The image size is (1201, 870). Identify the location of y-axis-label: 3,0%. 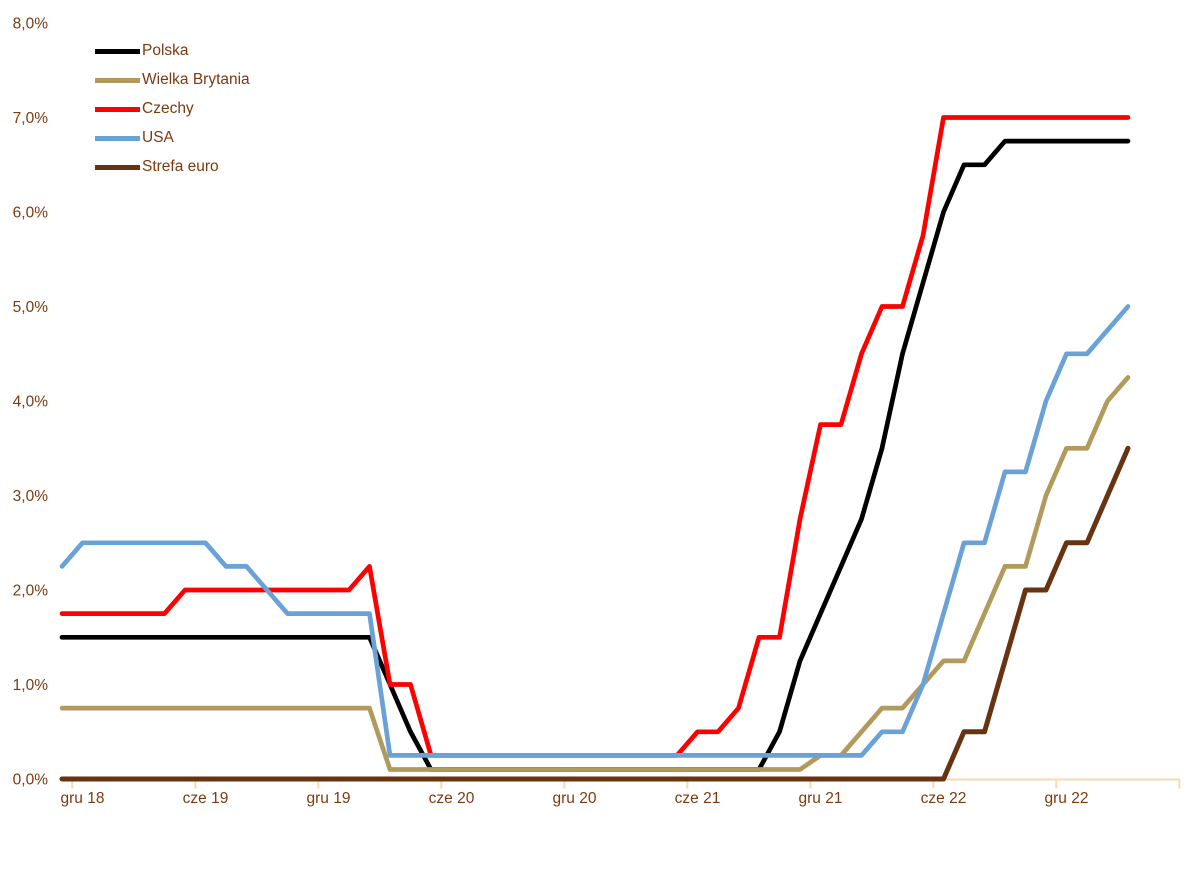
(31, 496).